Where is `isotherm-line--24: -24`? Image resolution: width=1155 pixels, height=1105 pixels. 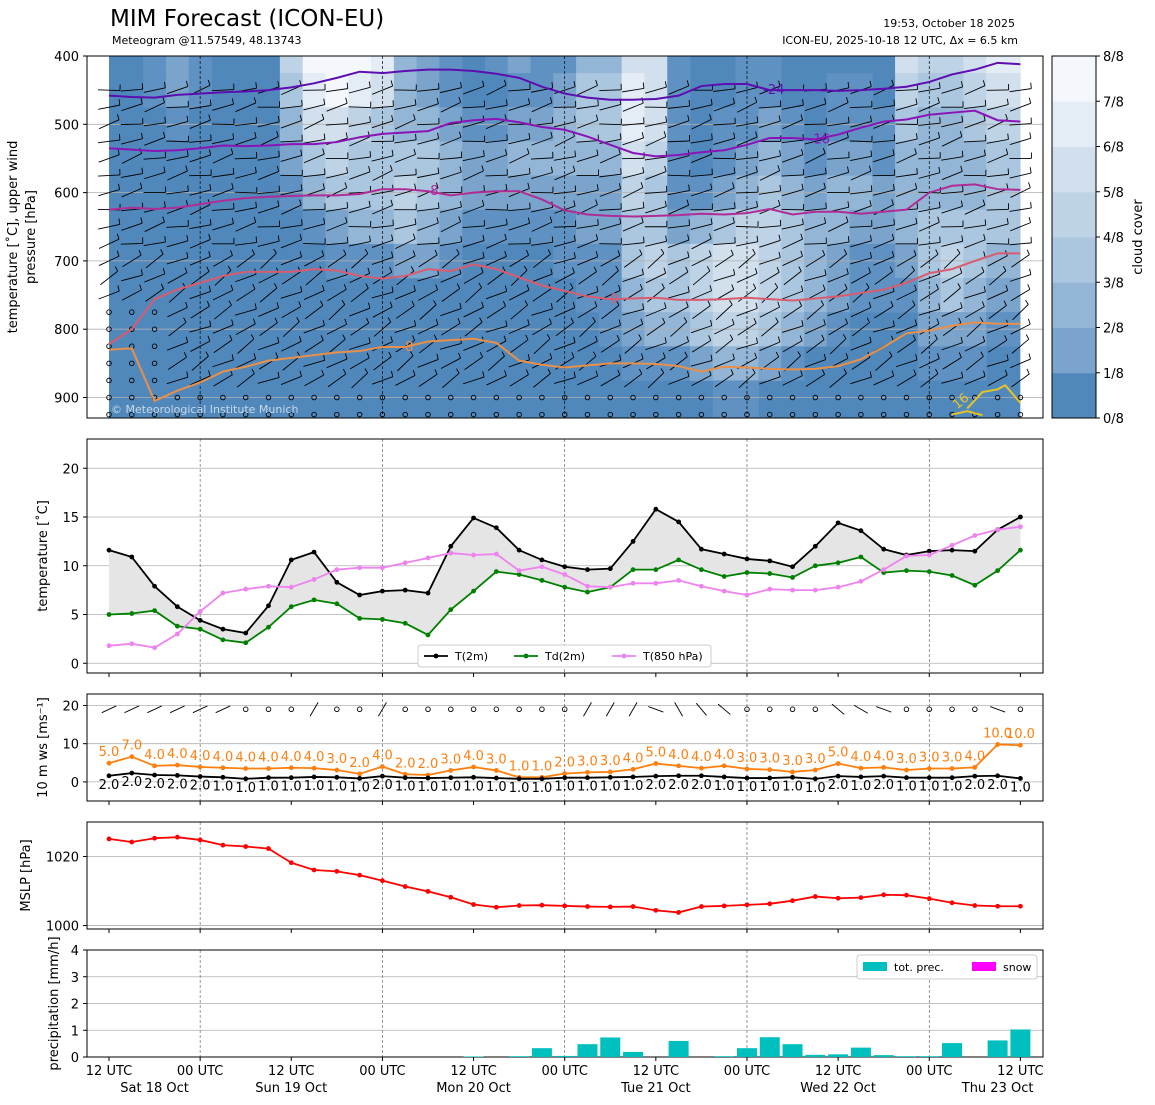 isotherm-line--24: -24 is located at coordinates (564, 81).